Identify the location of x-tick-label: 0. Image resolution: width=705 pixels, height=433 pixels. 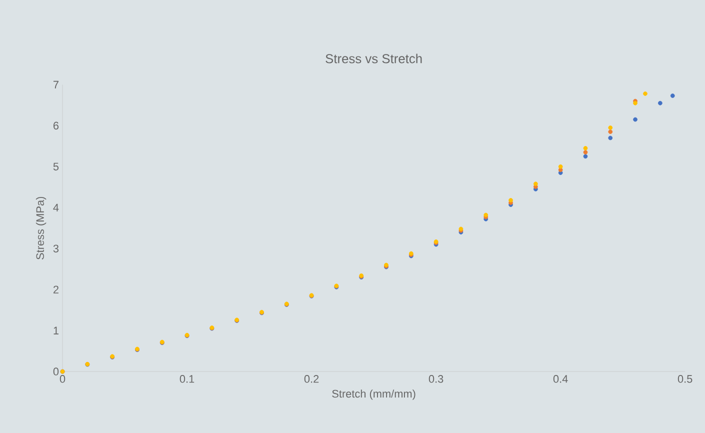
(63, 378).